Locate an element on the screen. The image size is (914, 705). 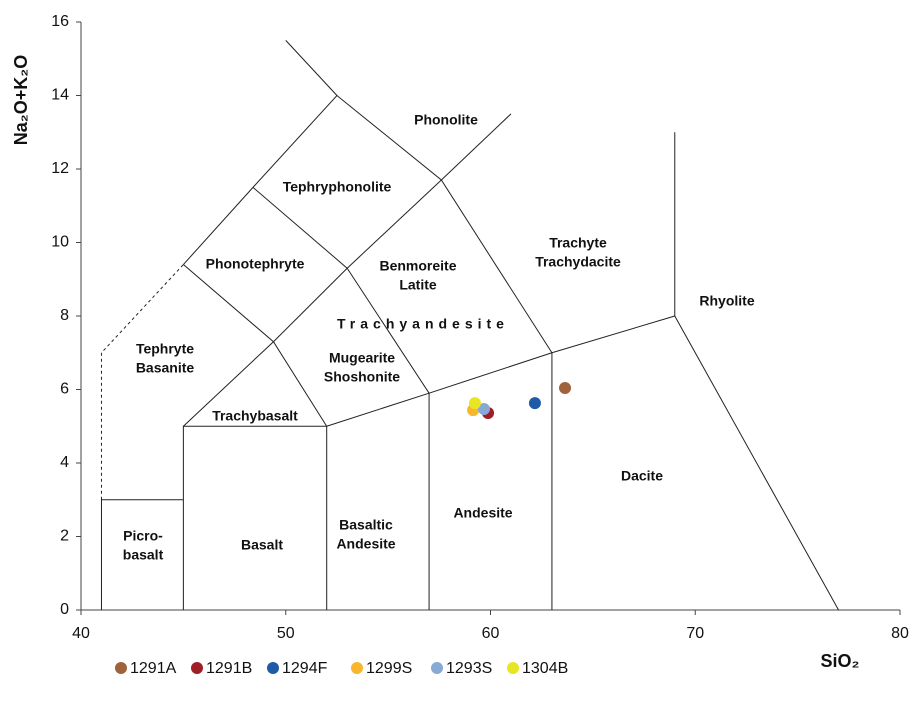
field-label: Latite is located at coordinates (418, 285).